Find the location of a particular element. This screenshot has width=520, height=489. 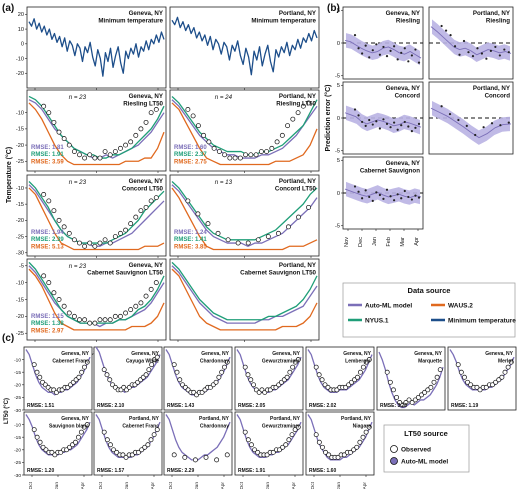

rmse-label: RMSE: 1.91 is located at coordinates (47, 155).